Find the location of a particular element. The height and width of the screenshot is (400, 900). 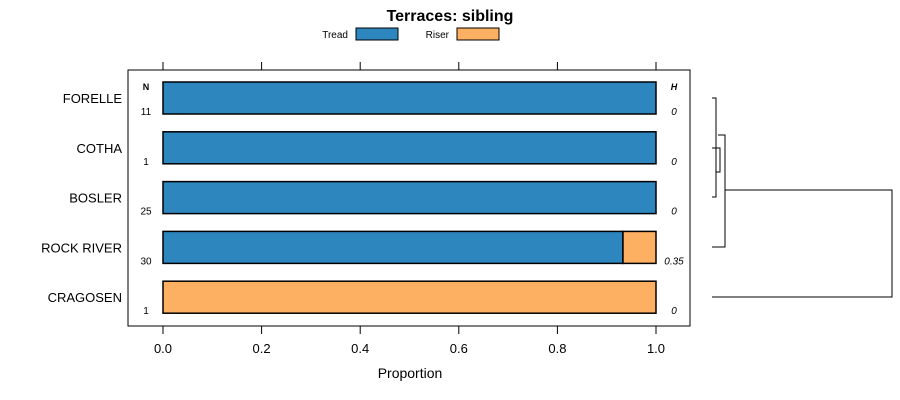

x-tick-label: 0.2 is located at coordinates (262, 348).